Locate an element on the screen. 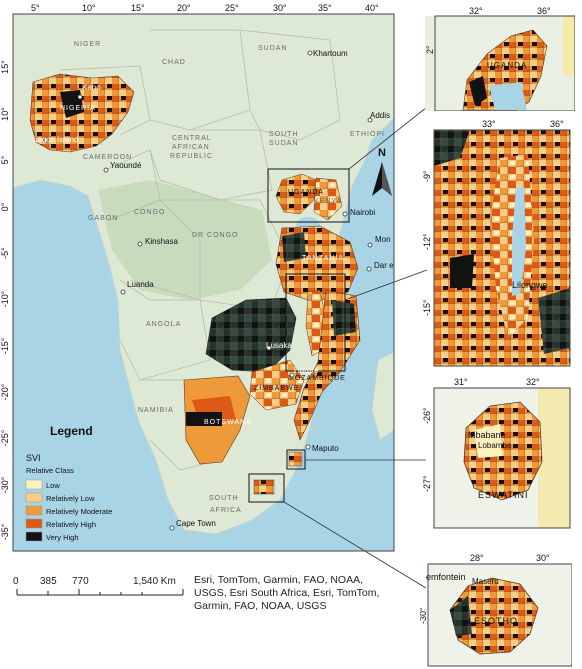 This screenshot has height=669, width=582. inset-tick: -27° is located at coordinates (427, 483).